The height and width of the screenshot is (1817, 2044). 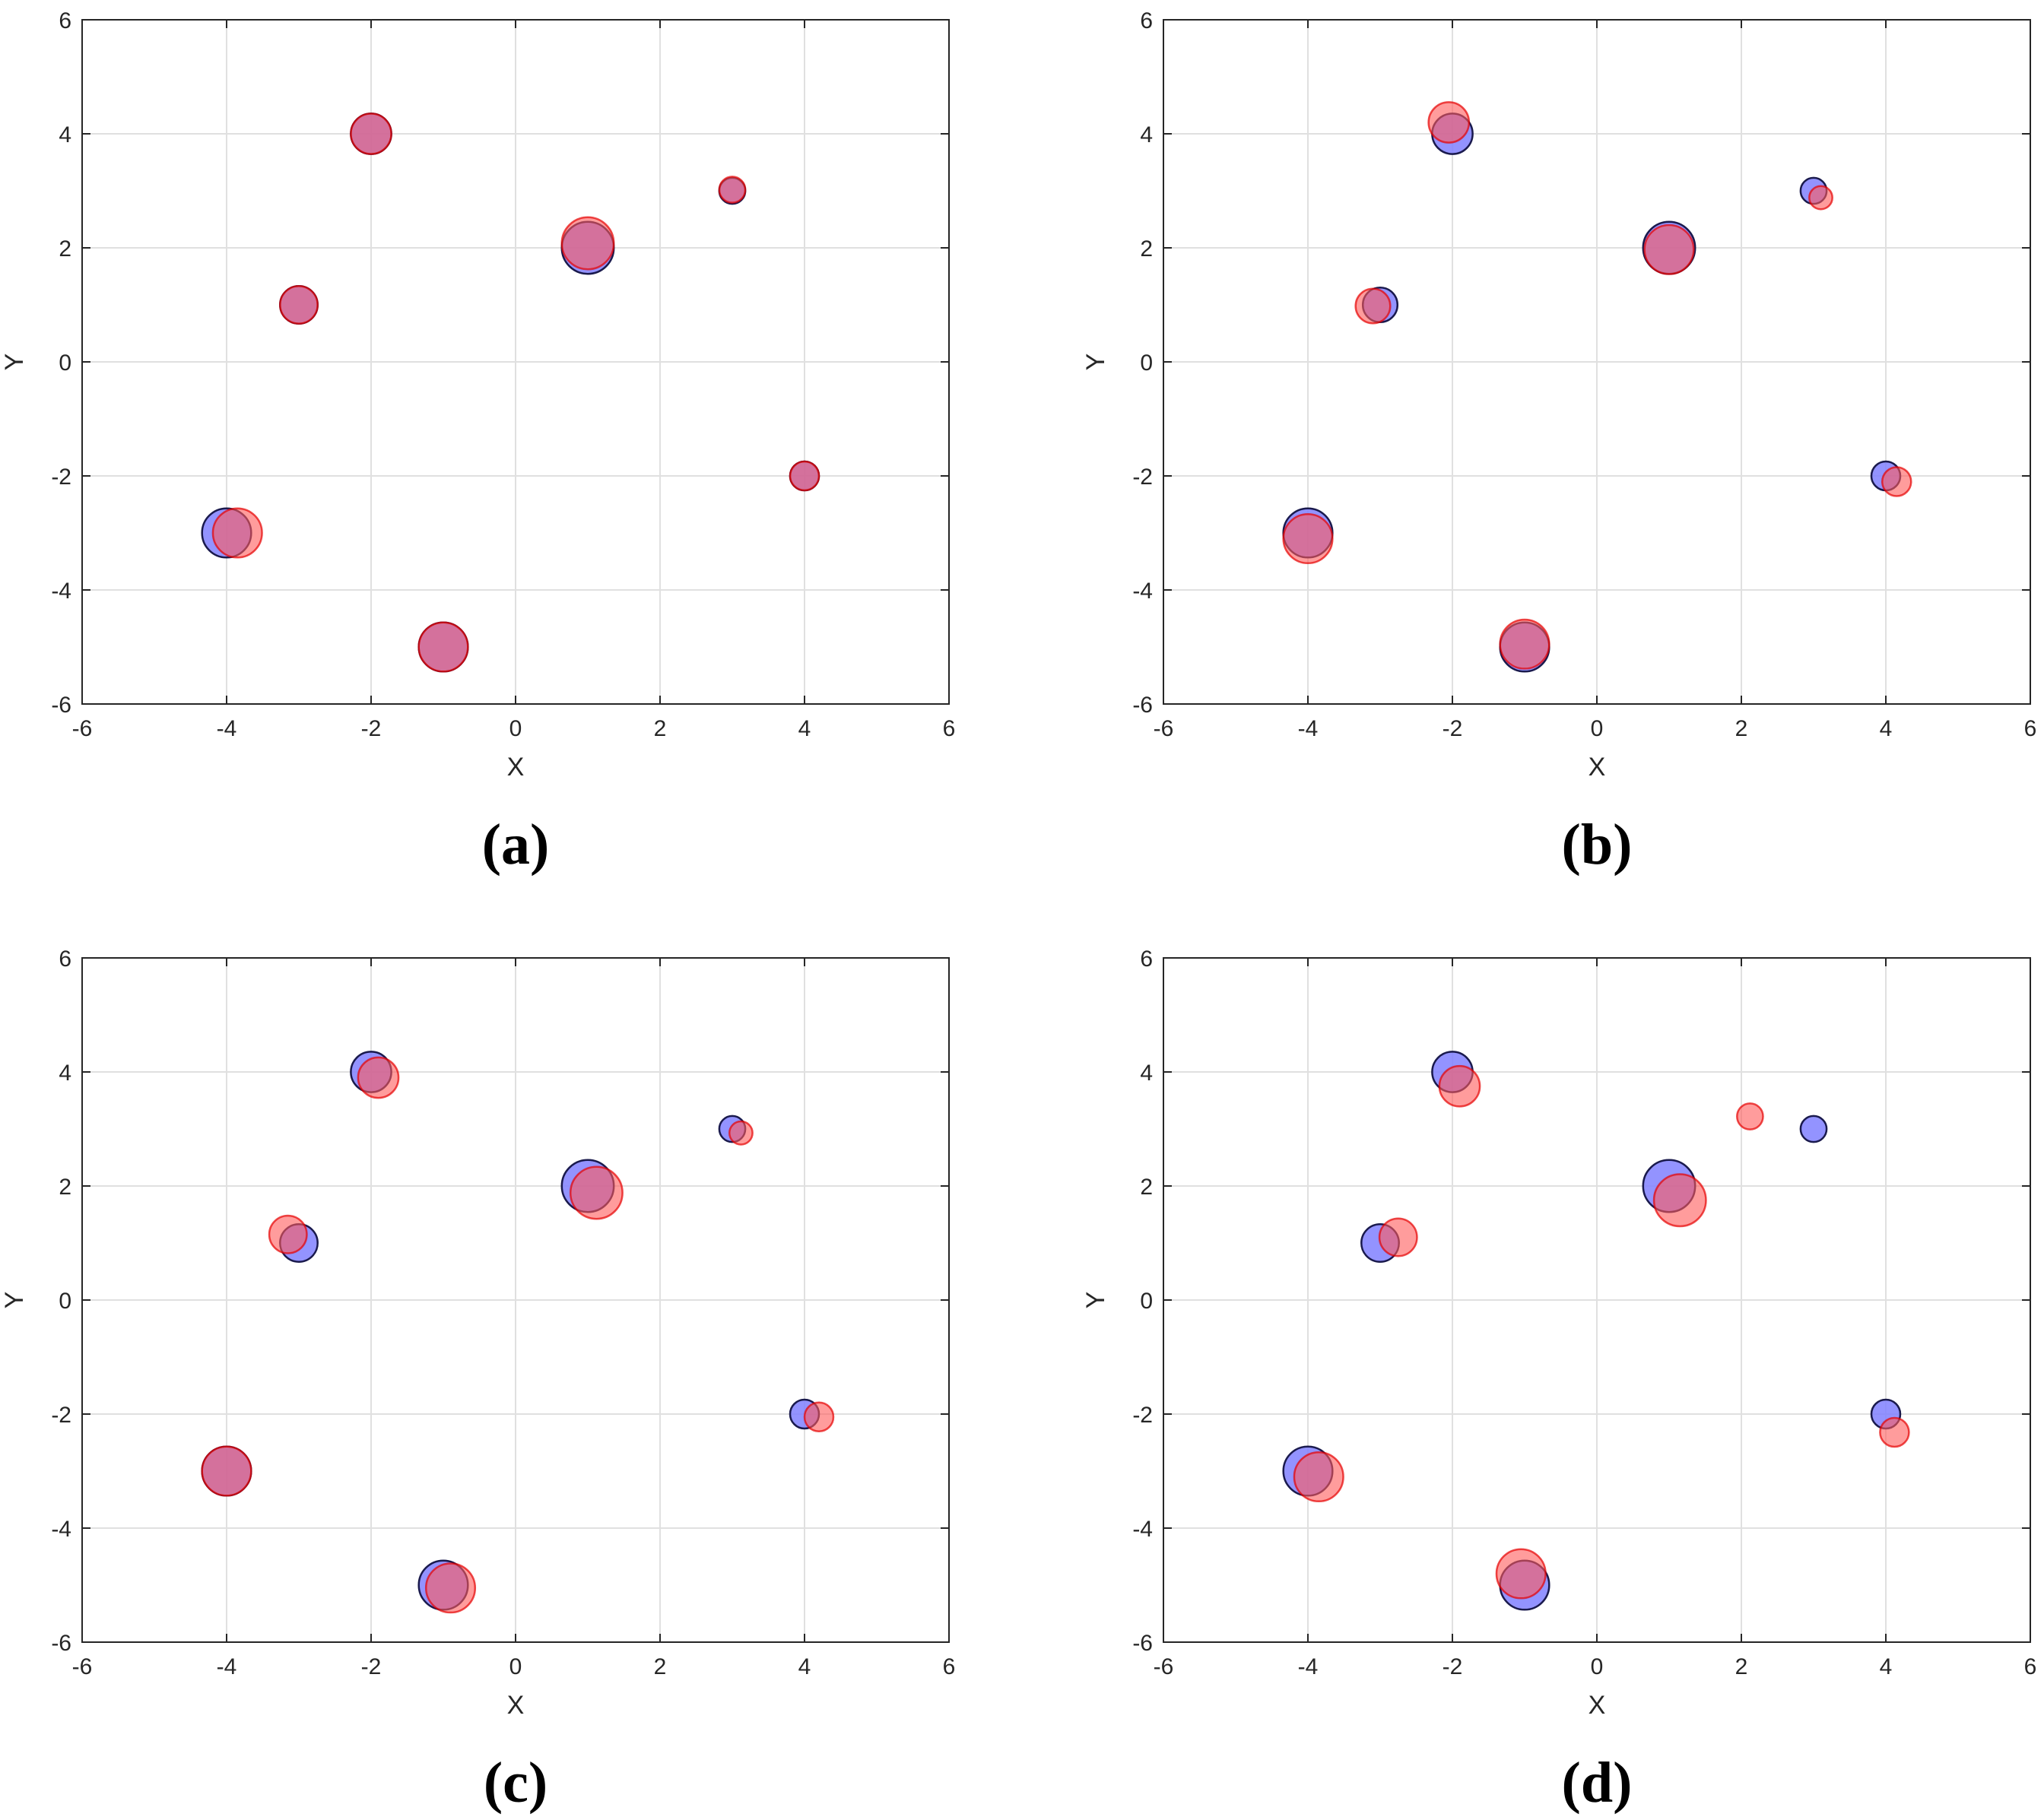 What do you see at coordinates (516, 1783) in the screenshot?
I see `panel-label: (c)` at bounding box center [516, 1783].